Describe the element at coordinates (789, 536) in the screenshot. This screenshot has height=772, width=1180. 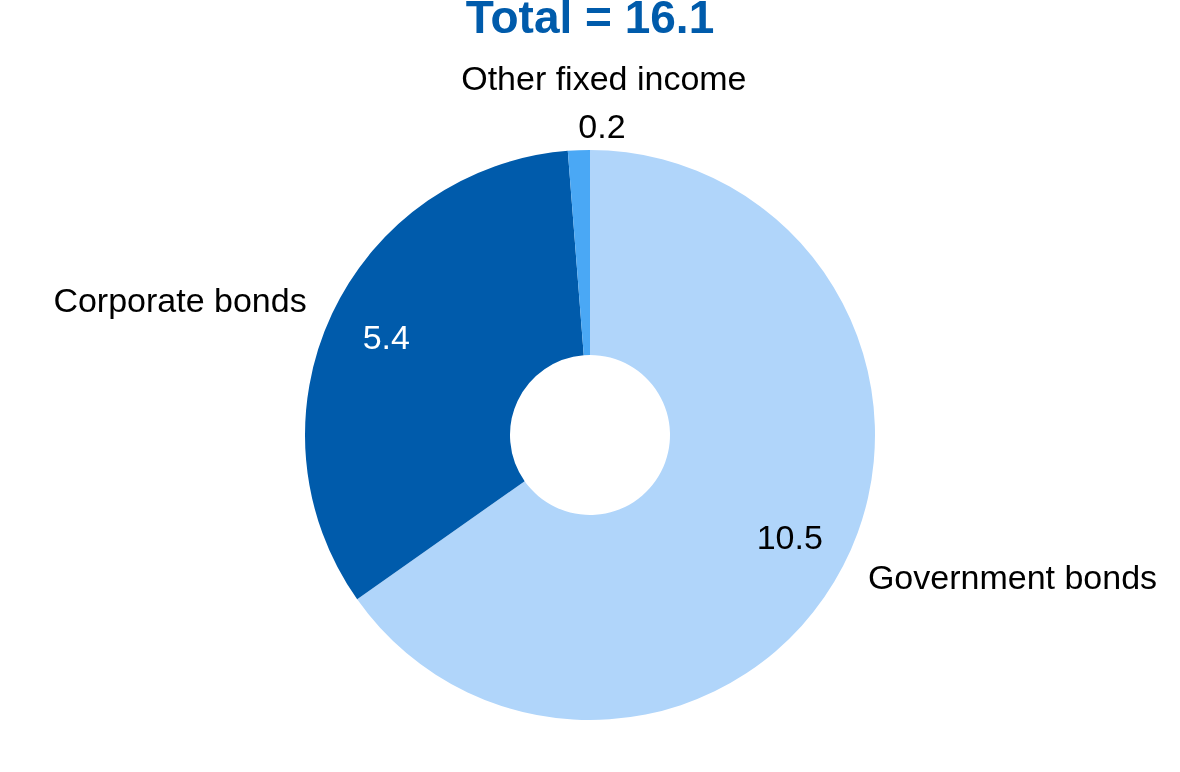
I see `data-label: 10.5` at that location.